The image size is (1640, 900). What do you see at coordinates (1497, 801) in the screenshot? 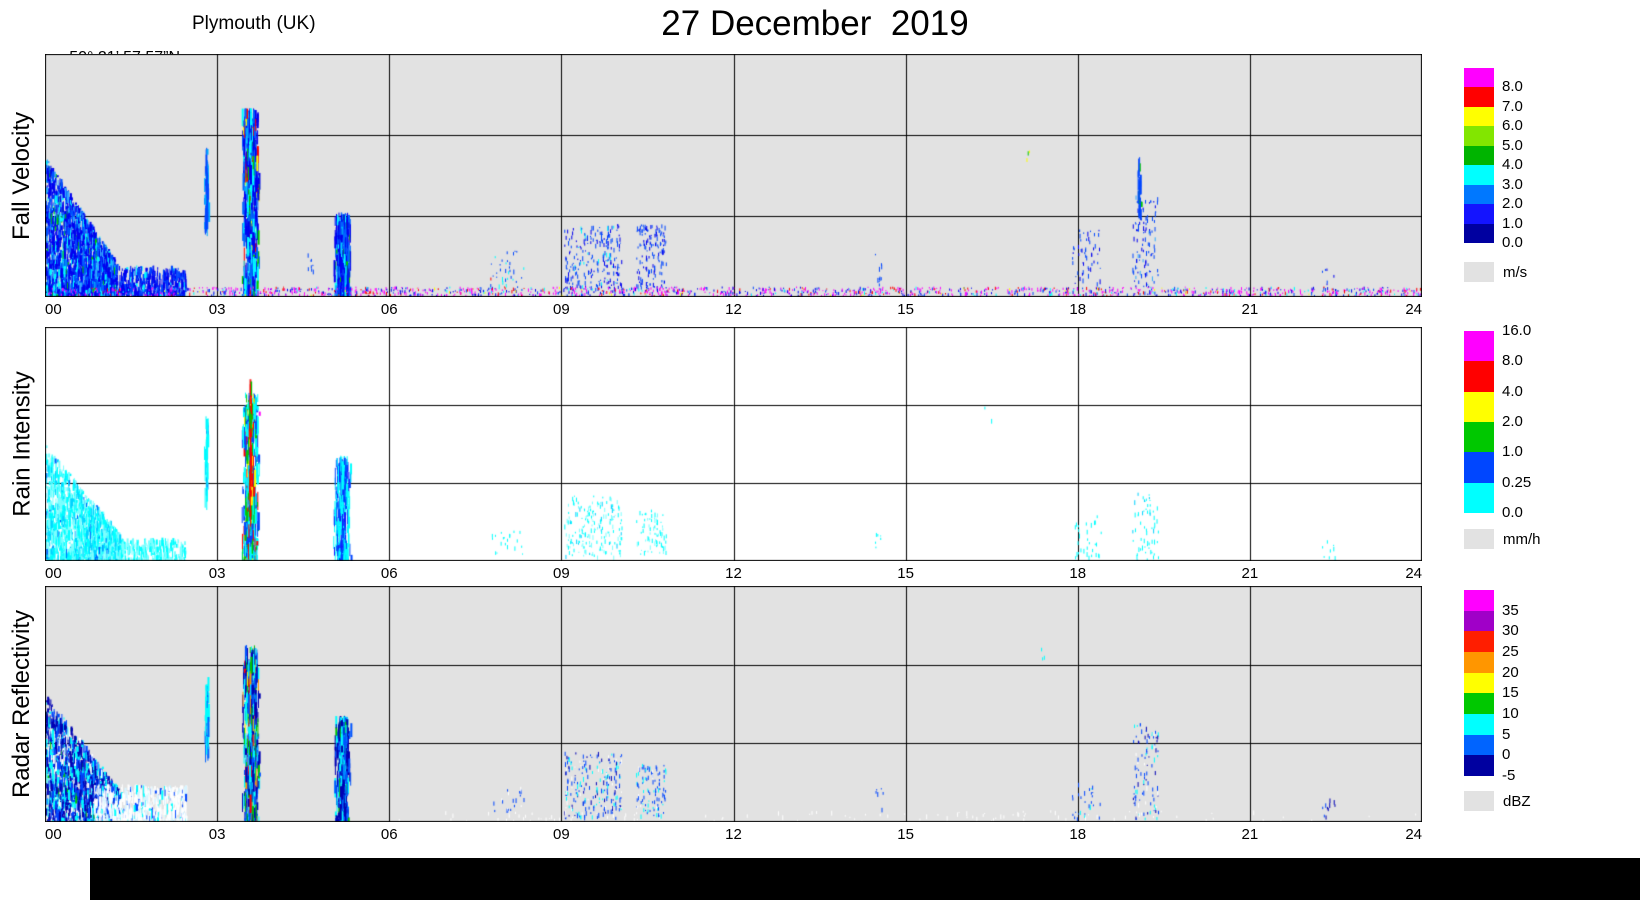
I see `radar-reflectivity-units: dBZ` at bounding box center [1497, 801].